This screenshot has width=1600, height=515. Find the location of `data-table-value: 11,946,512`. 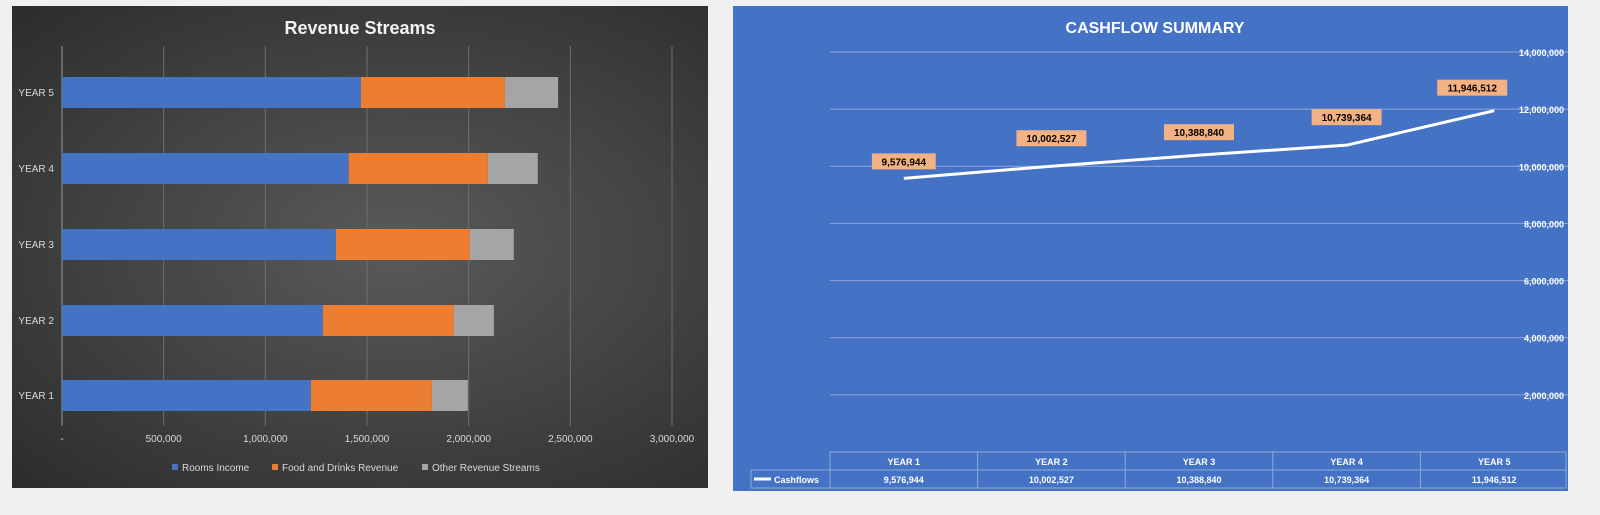

data-table-value: 11,946,512 is located at coordinates (1494, 480).